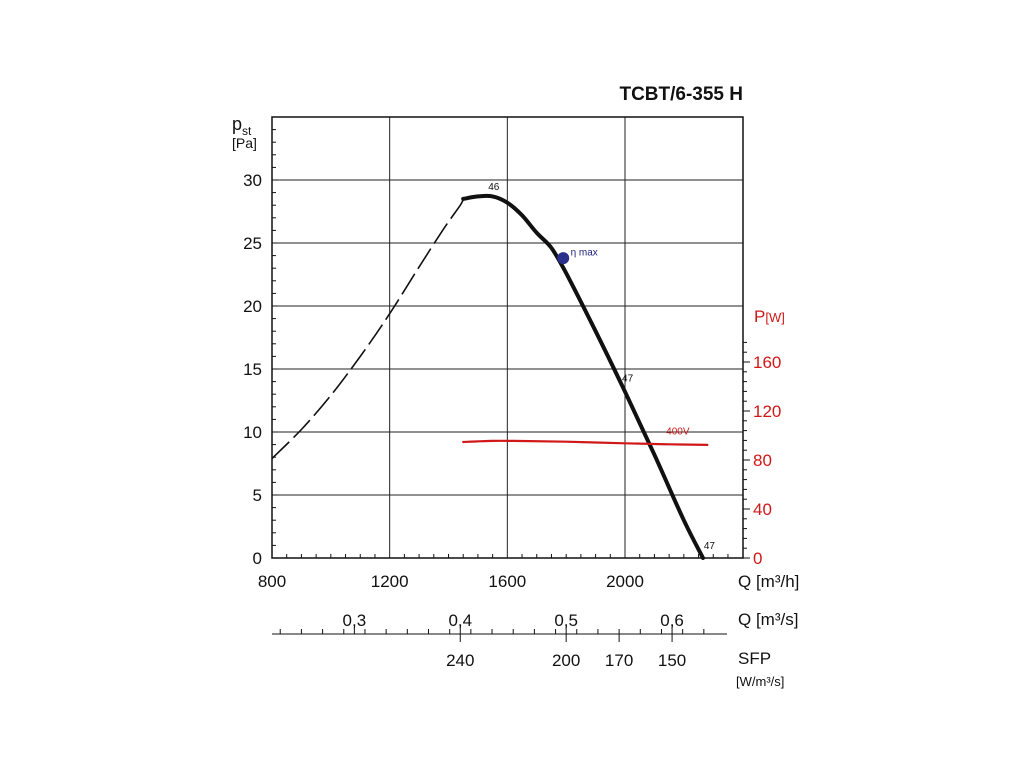  What do you see at coordinates (390, 581) in the screenshot?
I see `x-tick-label: 1200` at bounding box center [390, 581].